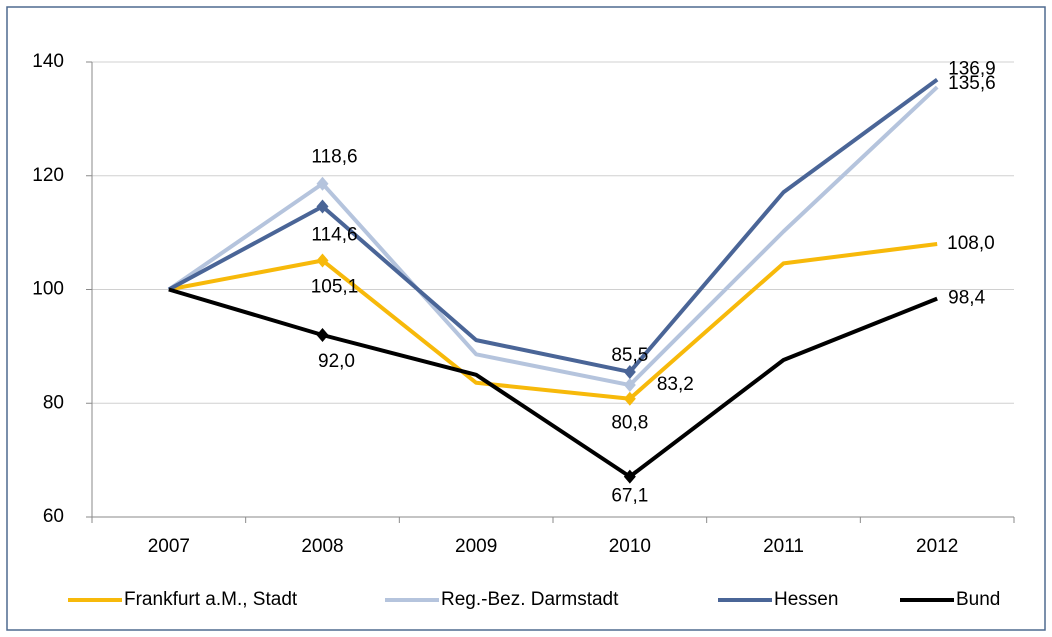  I want to click on data-label: 85,5, so click(629, 355).